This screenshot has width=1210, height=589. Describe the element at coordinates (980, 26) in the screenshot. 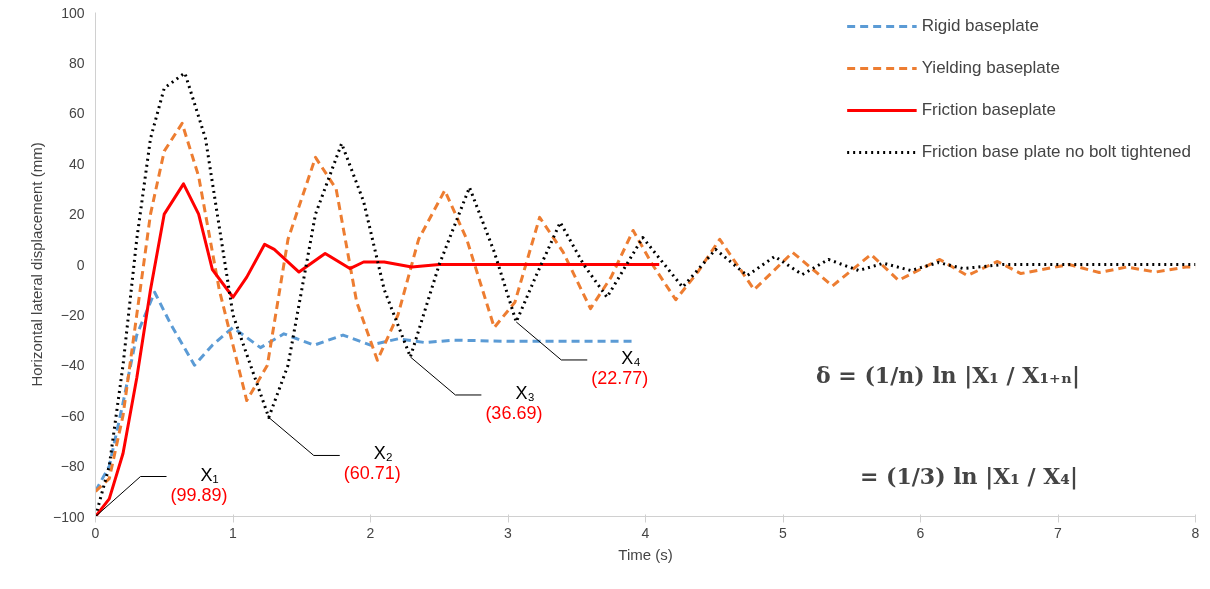

I see `legend-label: Rigid baseplate` at that location.